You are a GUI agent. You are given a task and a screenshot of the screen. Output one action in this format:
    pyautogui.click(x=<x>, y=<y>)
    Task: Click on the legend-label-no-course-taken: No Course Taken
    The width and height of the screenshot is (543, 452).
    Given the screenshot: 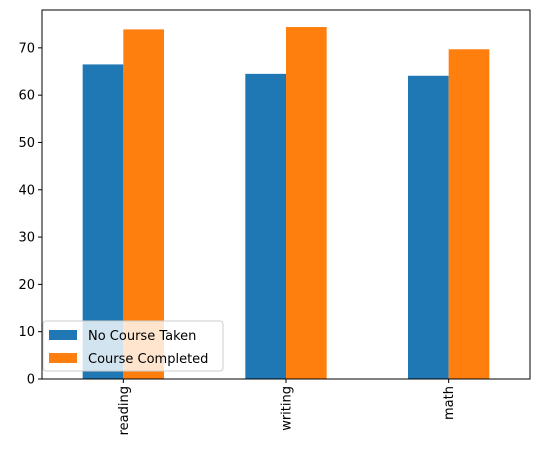 What is the action you would take?
    pyautogui.click(x=142, y=336)
    